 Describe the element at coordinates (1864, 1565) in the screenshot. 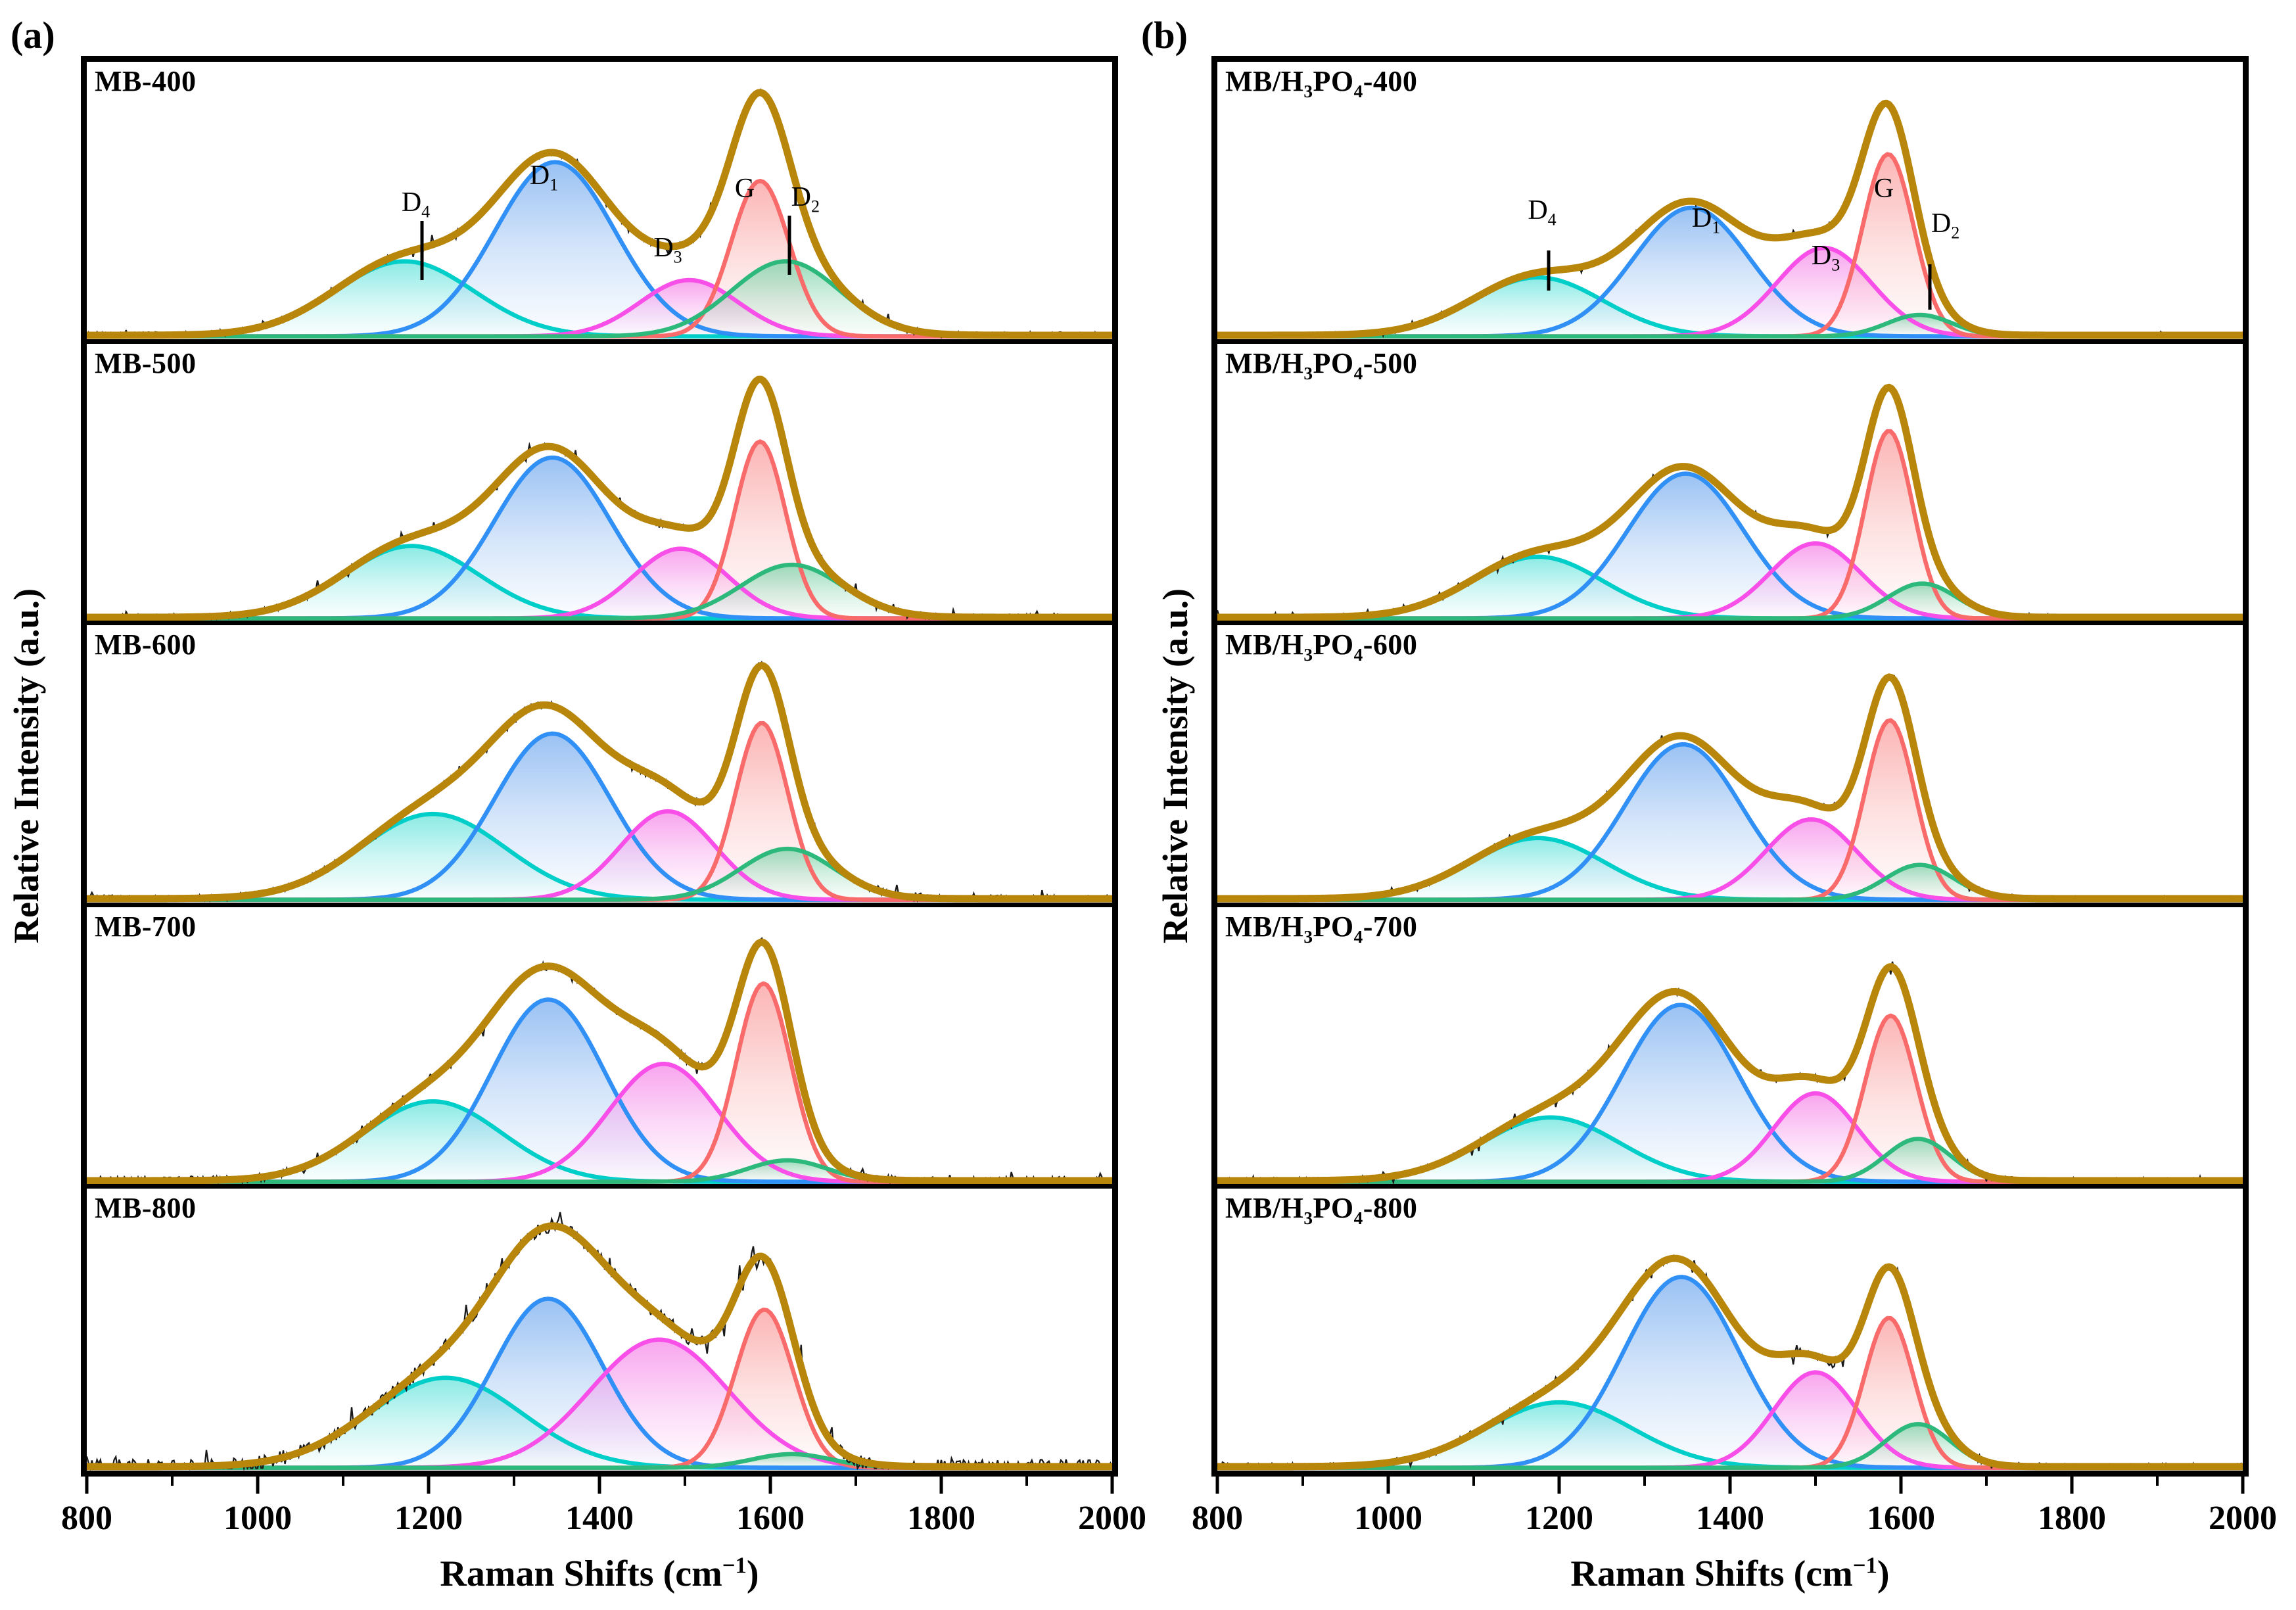

I see `x-axis-title-sup: −1` at that location.